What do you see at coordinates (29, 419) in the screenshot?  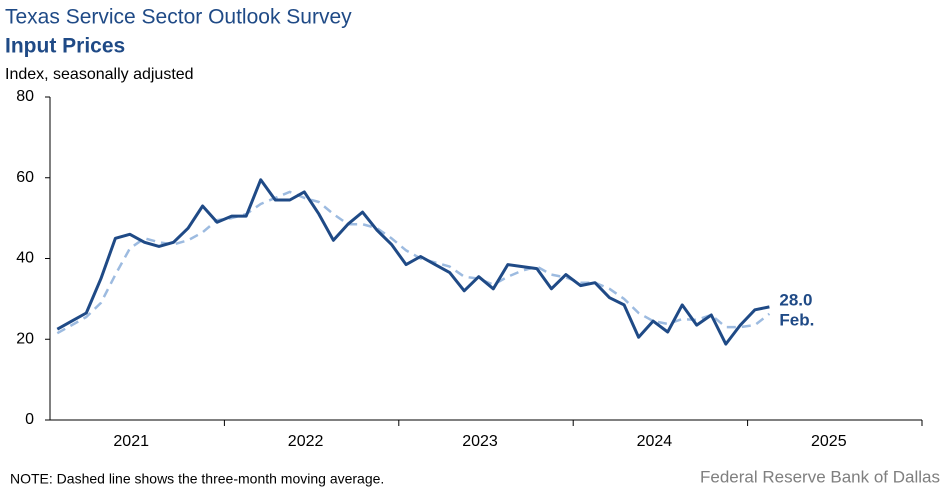 I see `y-tick-label: 0` at bounding box center [29, 419].